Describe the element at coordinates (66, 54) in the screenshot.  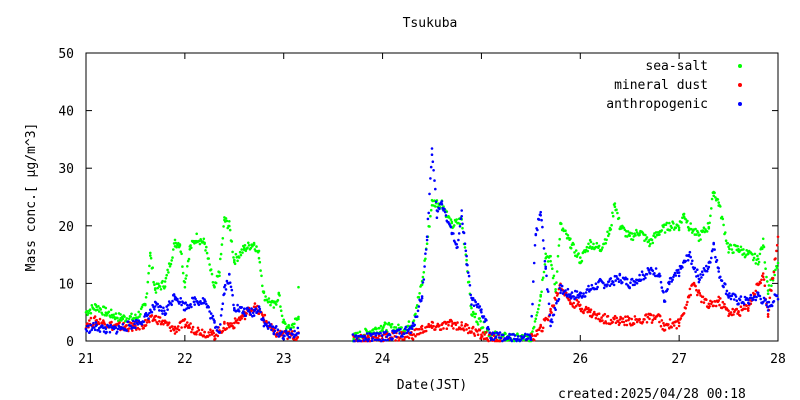
I see `y-tick-label: 50` at that location.